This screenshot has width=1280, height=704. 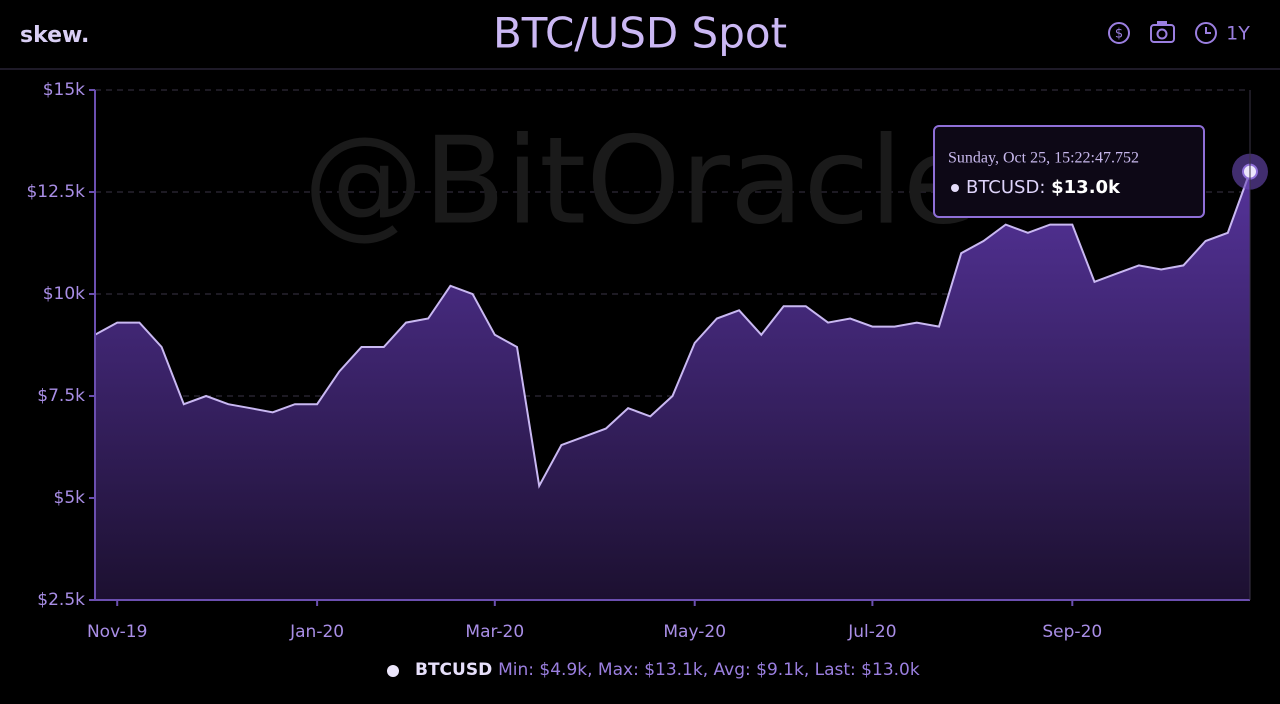 I want to click on tooltip-date: Sunday, Oct 25, 15:22:47.752, so click(x=1043, y=158).